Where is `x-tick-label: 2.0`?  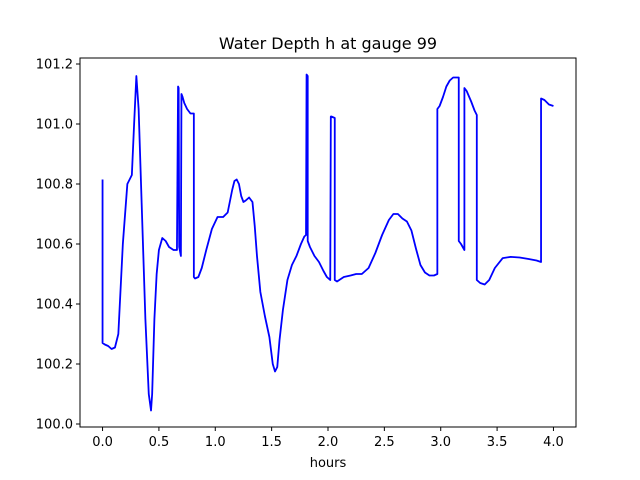 x-tick-label: 2.0 is located at coordinates (328, 442).